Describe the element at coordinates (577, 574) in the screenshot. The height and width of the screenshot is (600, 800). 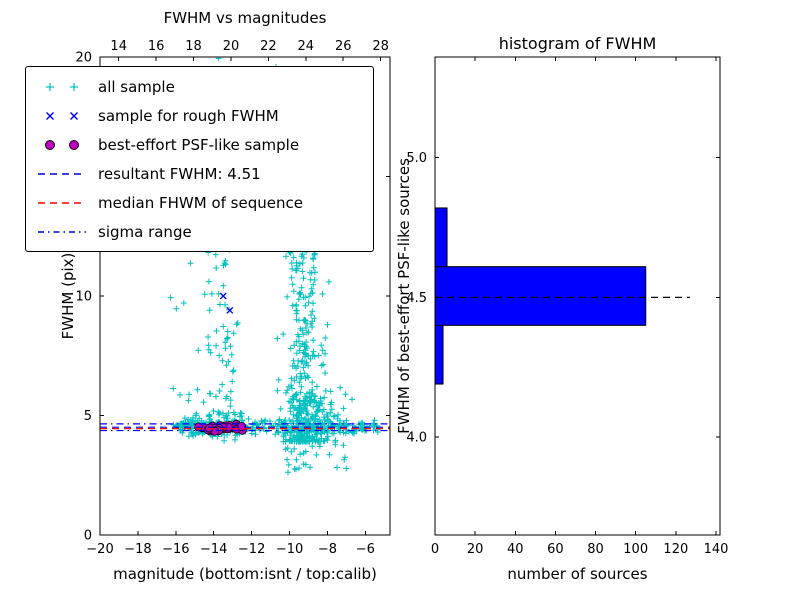
I see `histogram-xlabel: number of sources` at that location.